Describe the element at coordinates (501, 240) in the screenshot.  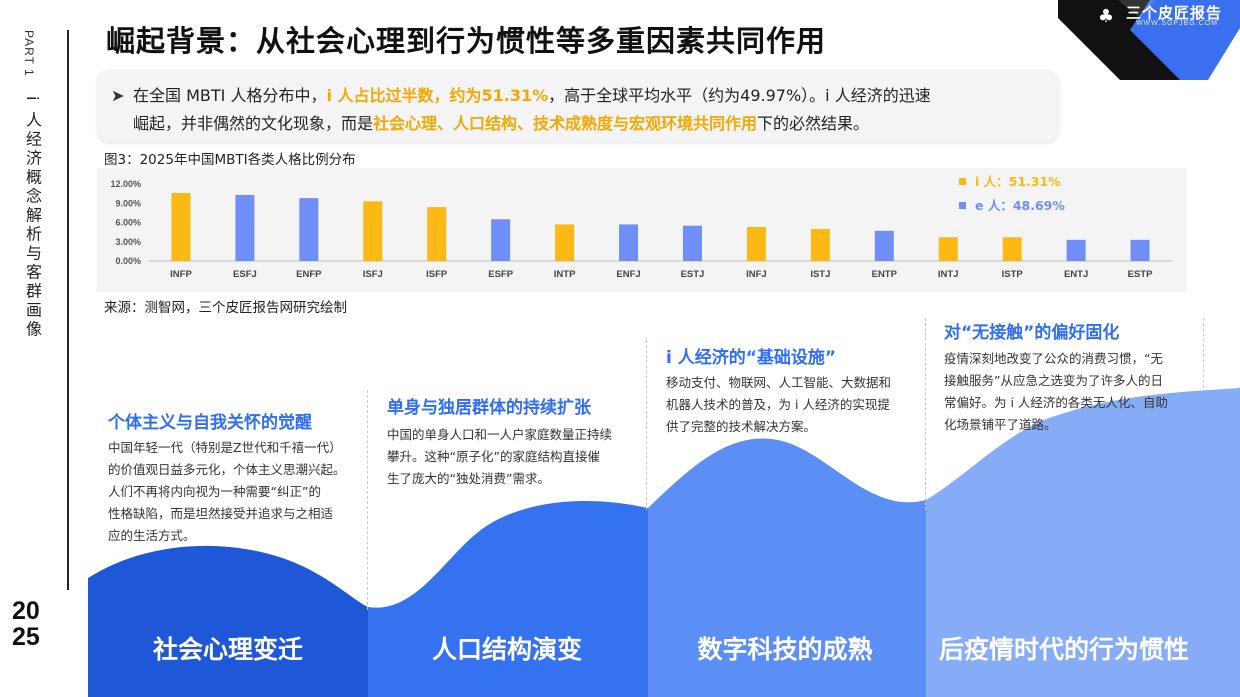
I see `bar-esfp` at that location.